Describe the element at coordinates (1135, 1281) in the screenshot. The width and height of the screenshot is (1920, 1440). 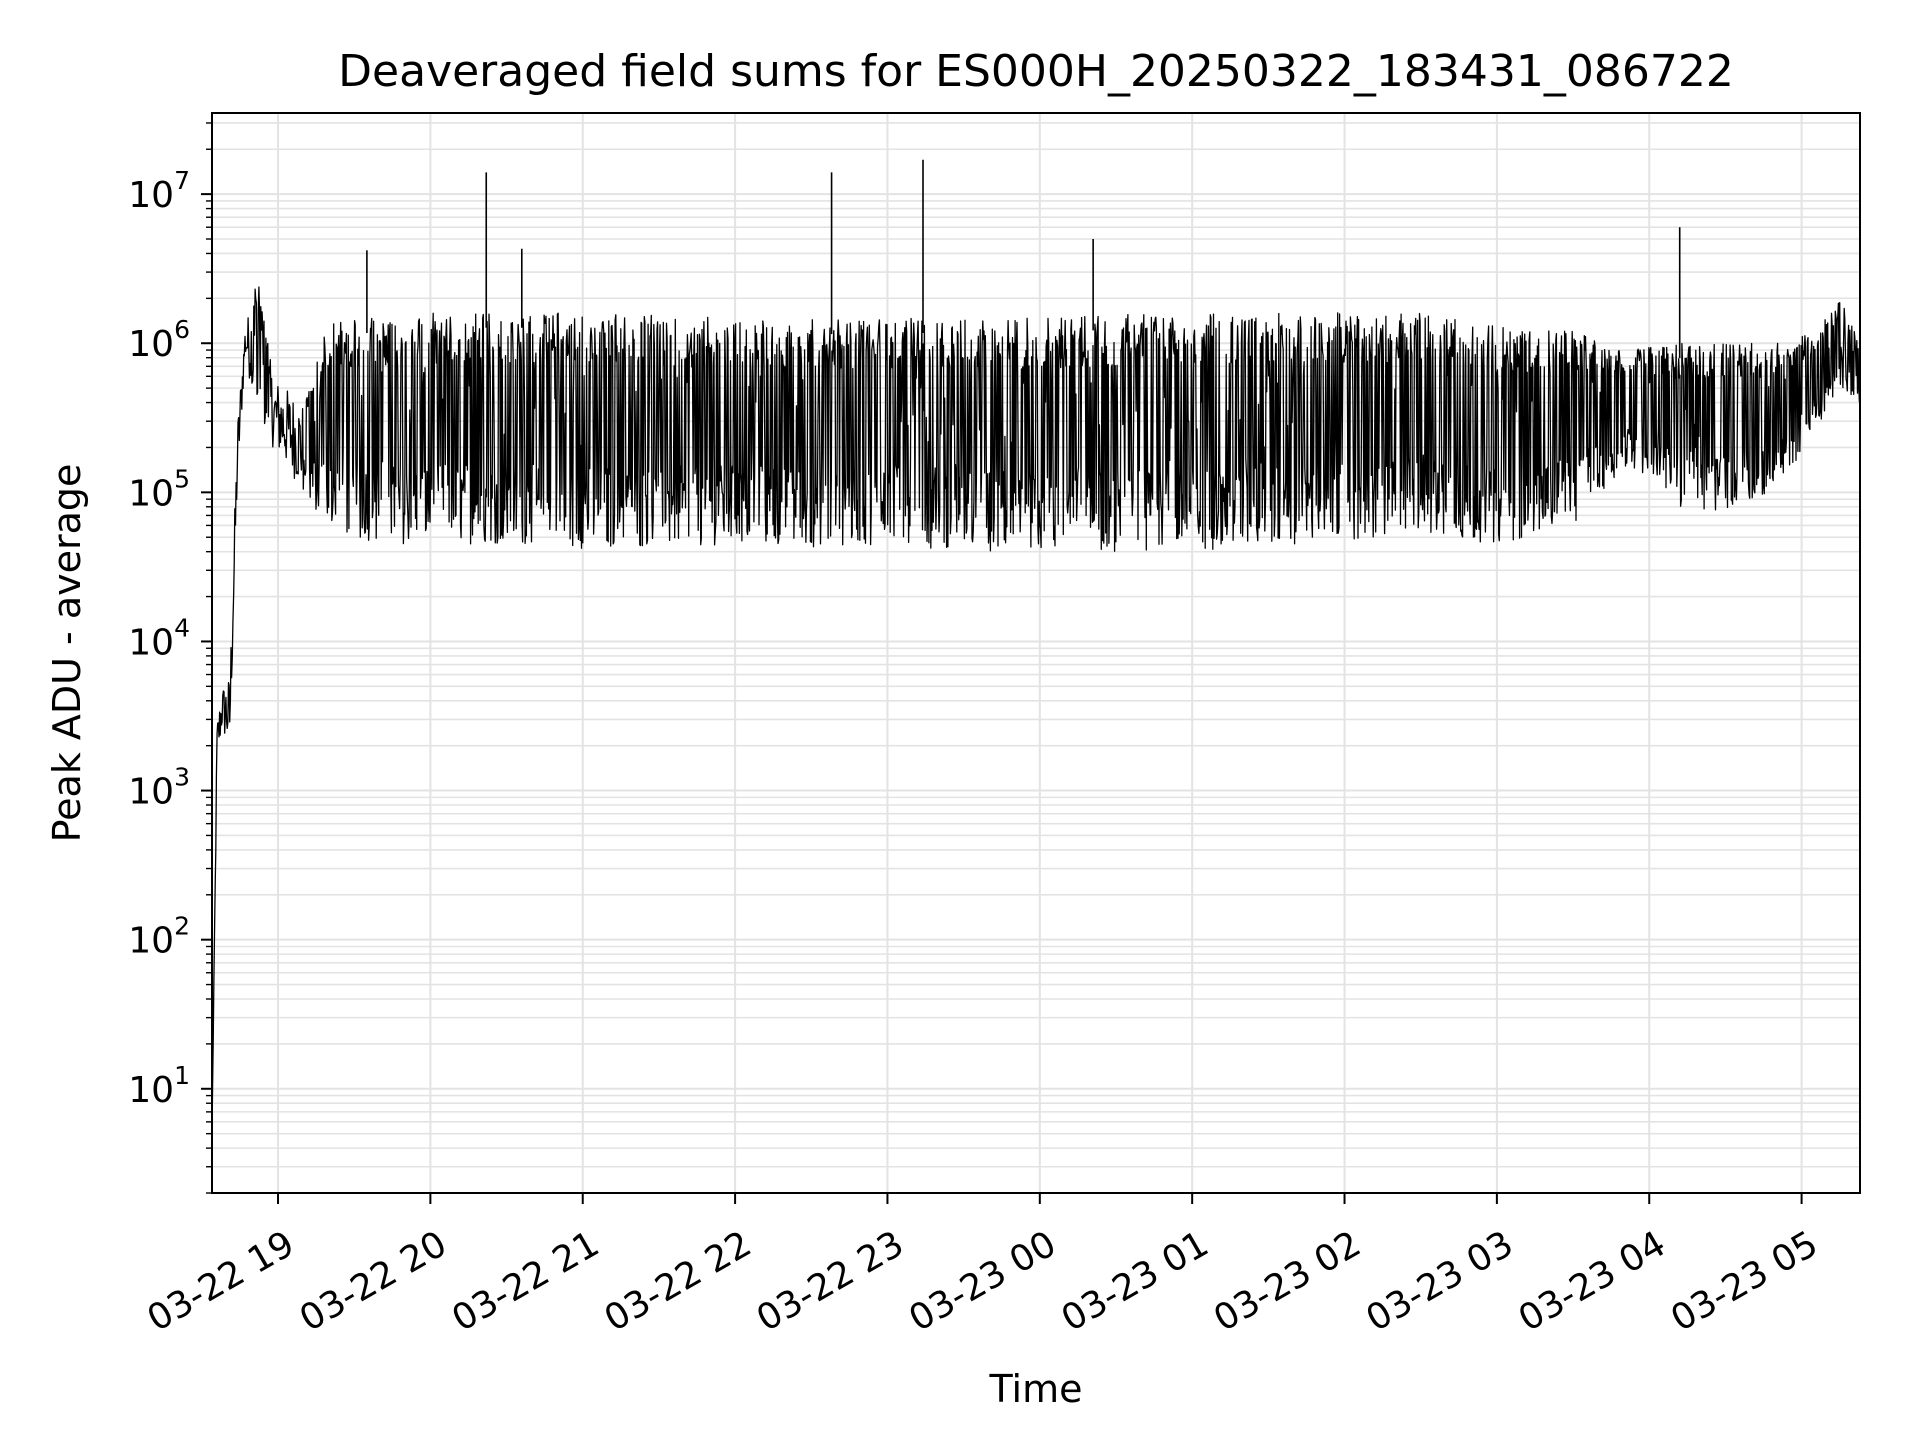
I see `x-tick-label: 03-23 01` at that location.